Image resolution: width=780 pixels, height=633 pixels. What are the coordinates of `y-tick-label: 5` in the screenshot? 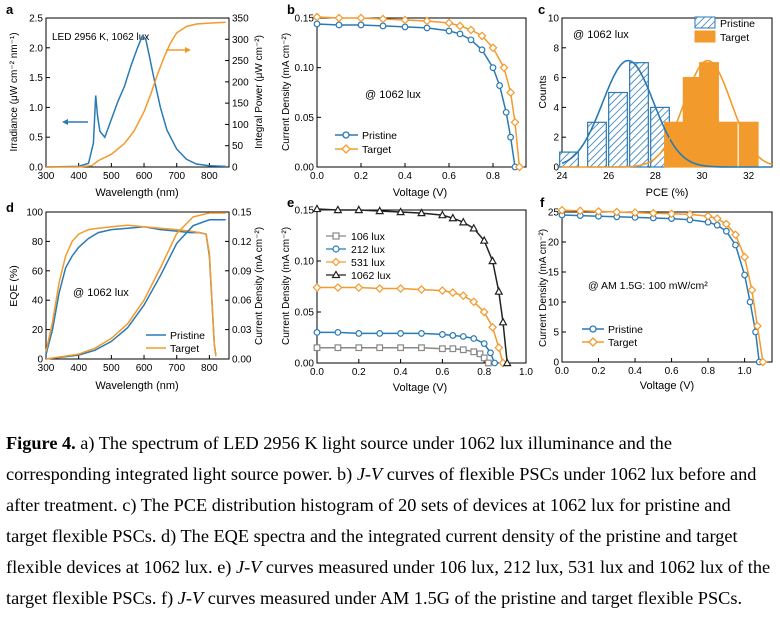 It's located at (556, 333).